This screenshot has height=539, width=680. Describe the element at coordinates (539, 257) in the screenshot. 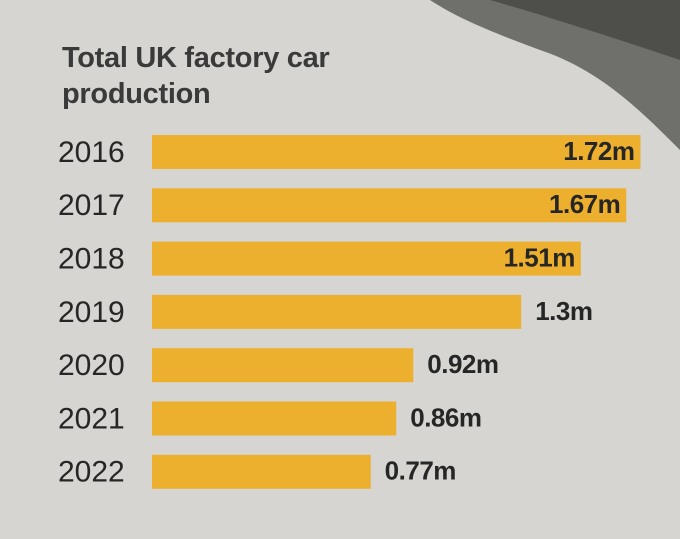

I see `value-label: 1.51m` at that location.